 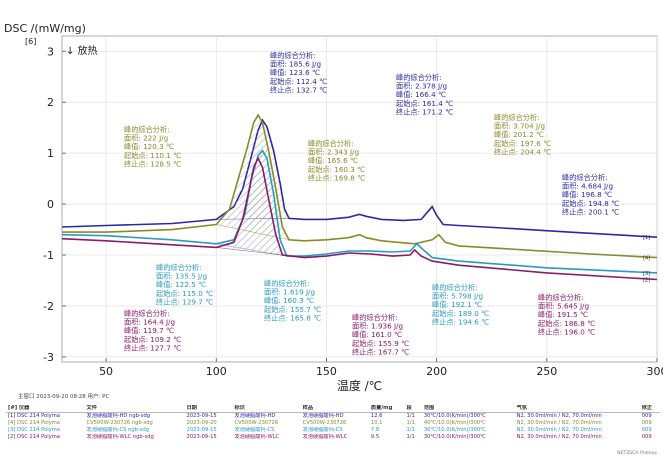 I want to click on legend-cell: 发泡硬脂酸钙-WLC ngb-sdg, so click(x=120, y=437).